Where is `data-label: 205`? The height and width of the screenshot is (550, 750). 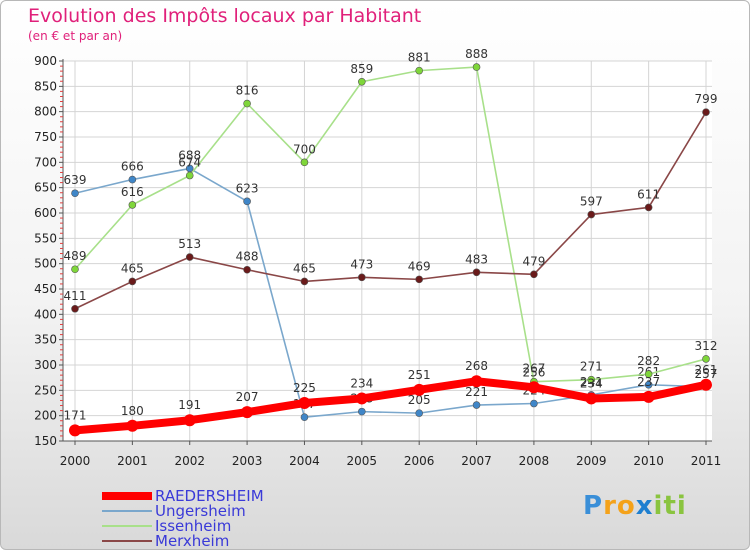 data-label: 205 is located at coordinates (419, 400).